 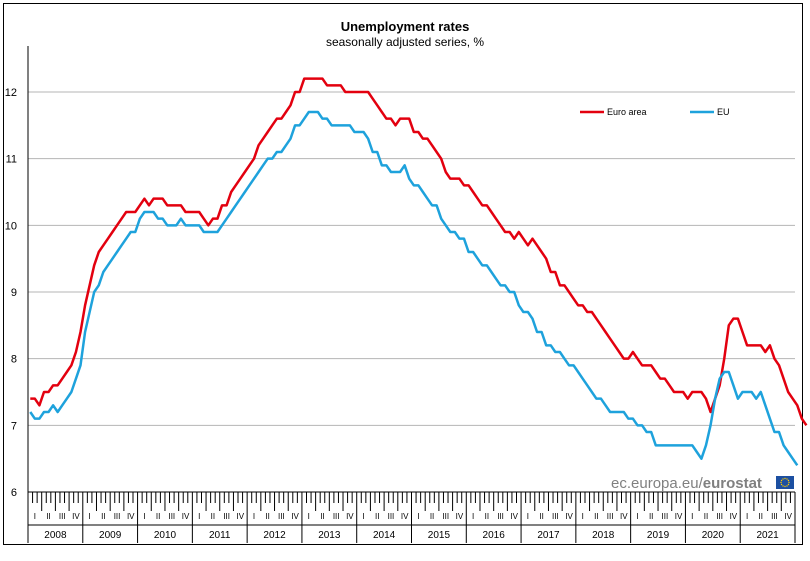 I want to click on y-tick-label: 9, so click(x=14, y=293).